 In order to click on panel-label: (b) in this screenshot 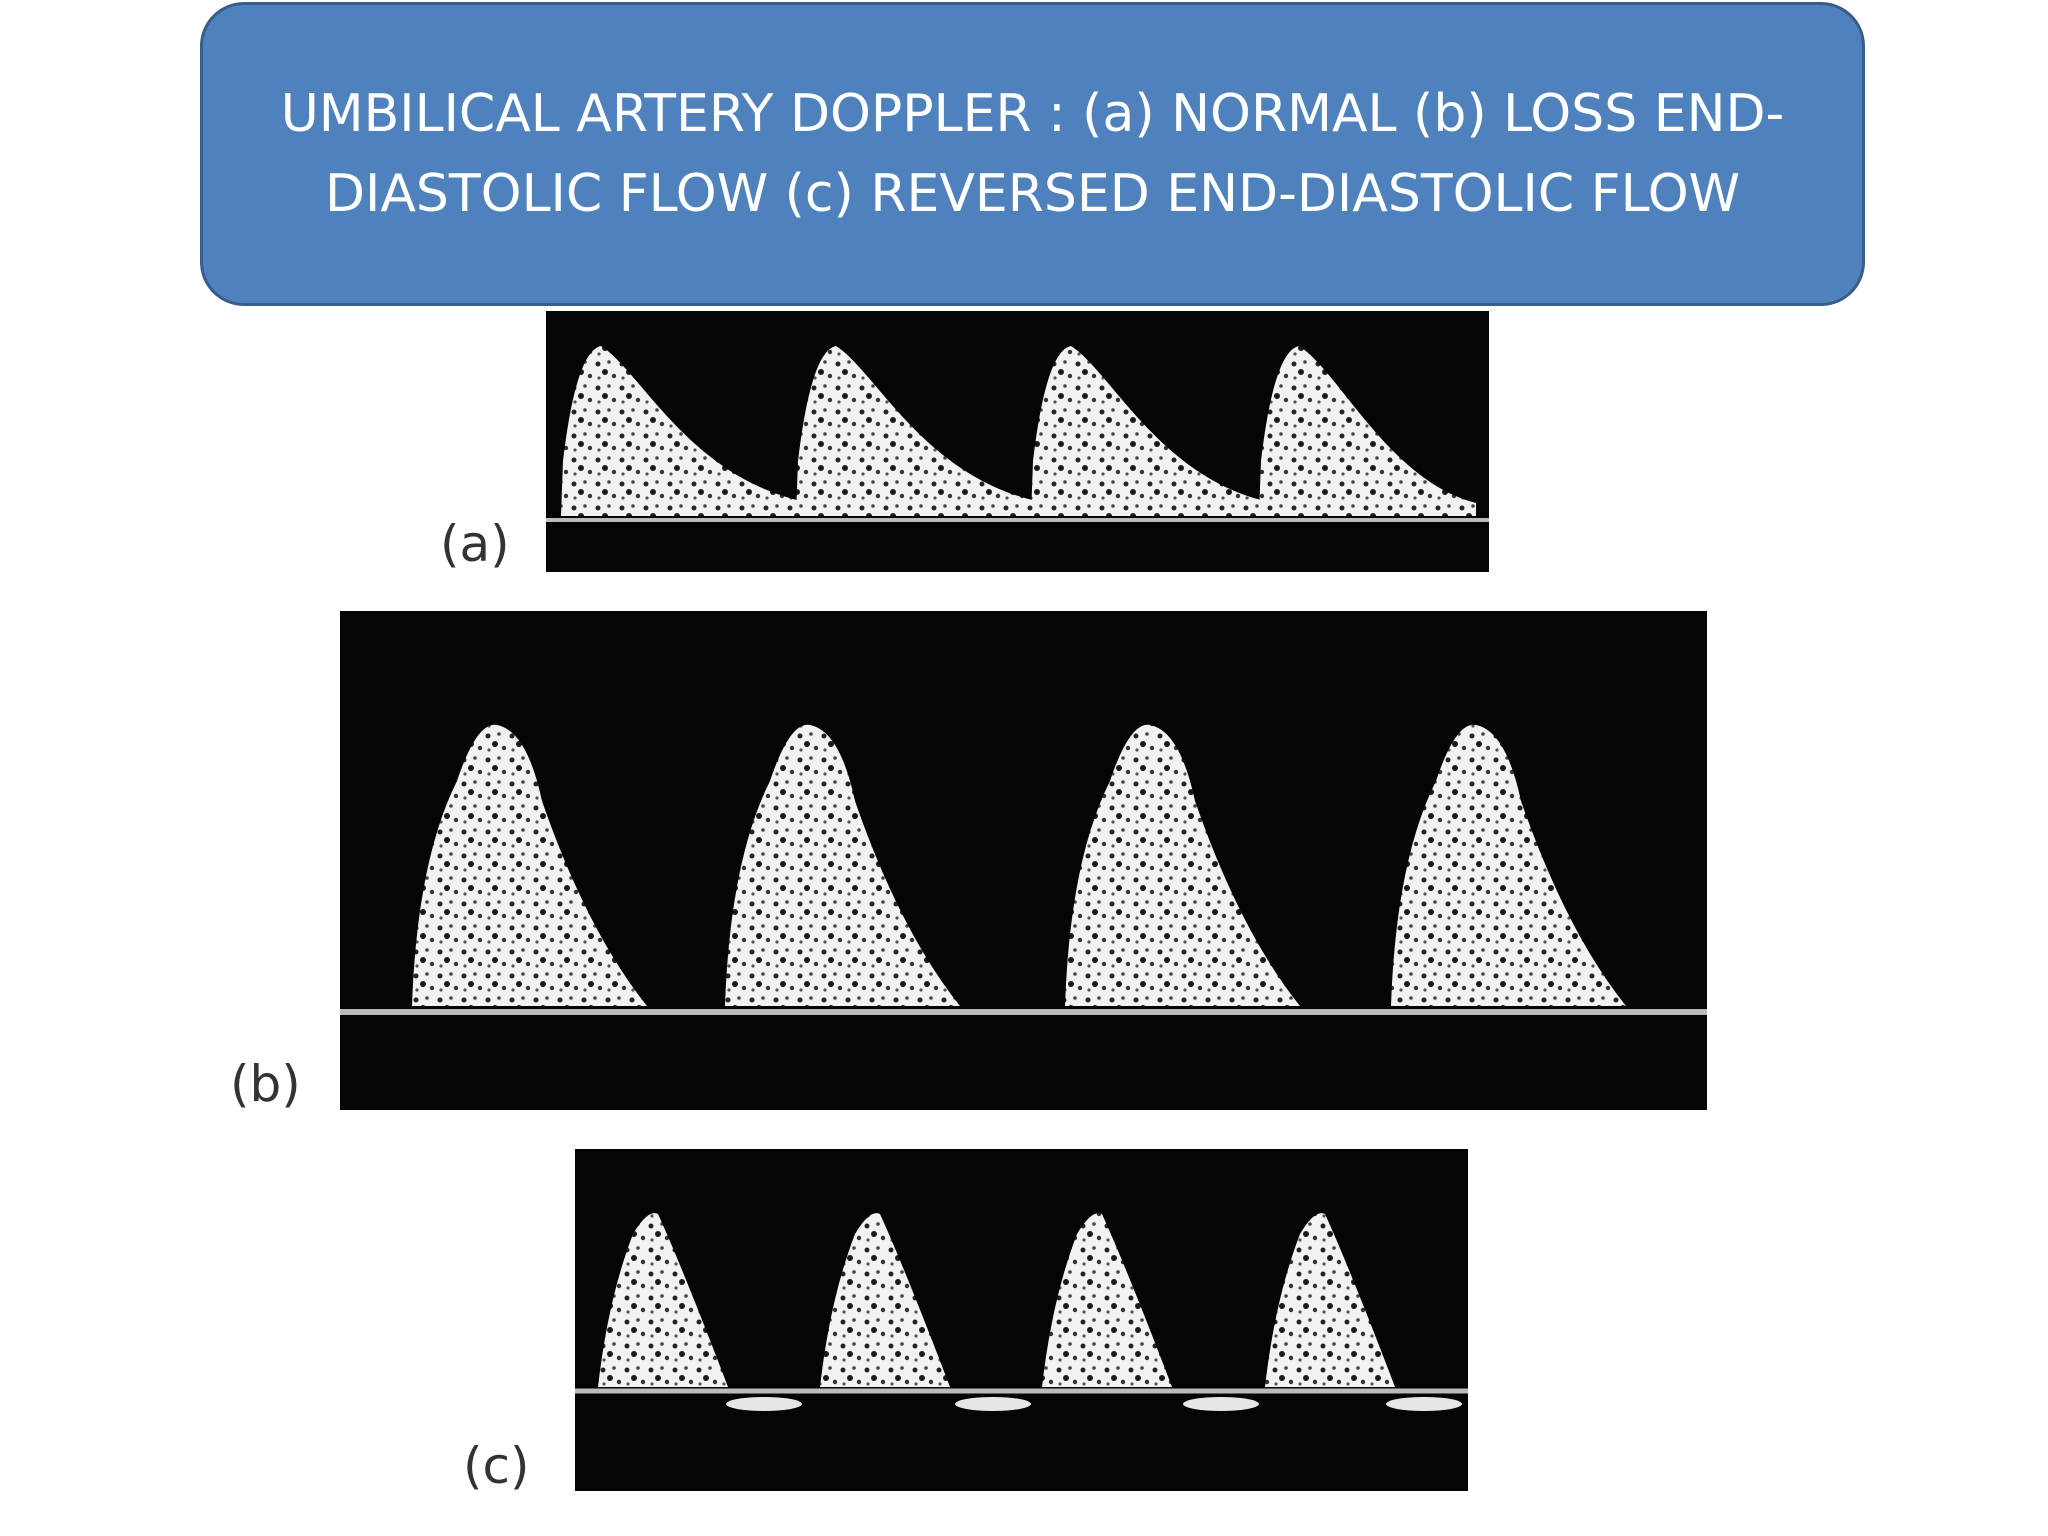, I will do `click(265, 1084)`.